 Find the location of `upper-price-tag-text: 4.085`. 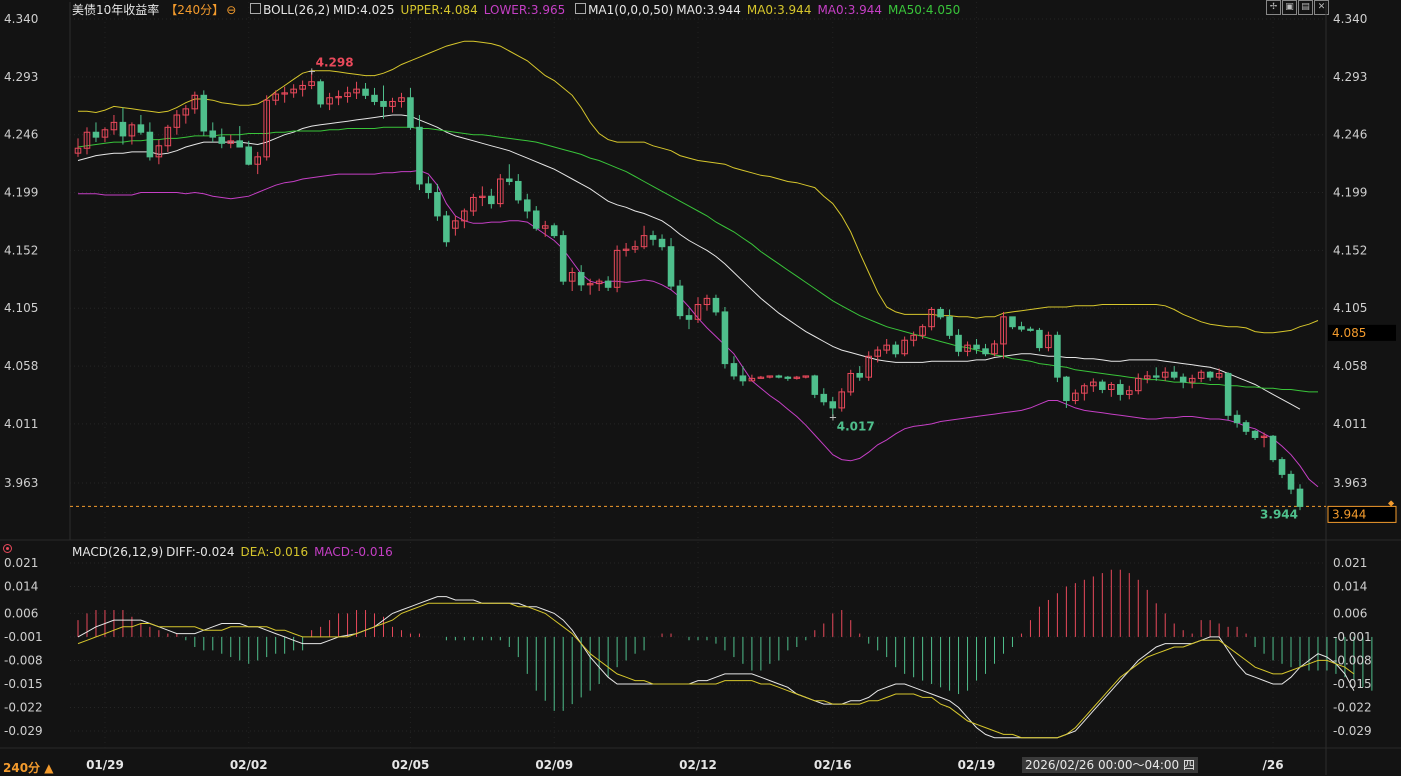

upper-price-tag-text: 4.085 is located at coordinates (1349, 333).